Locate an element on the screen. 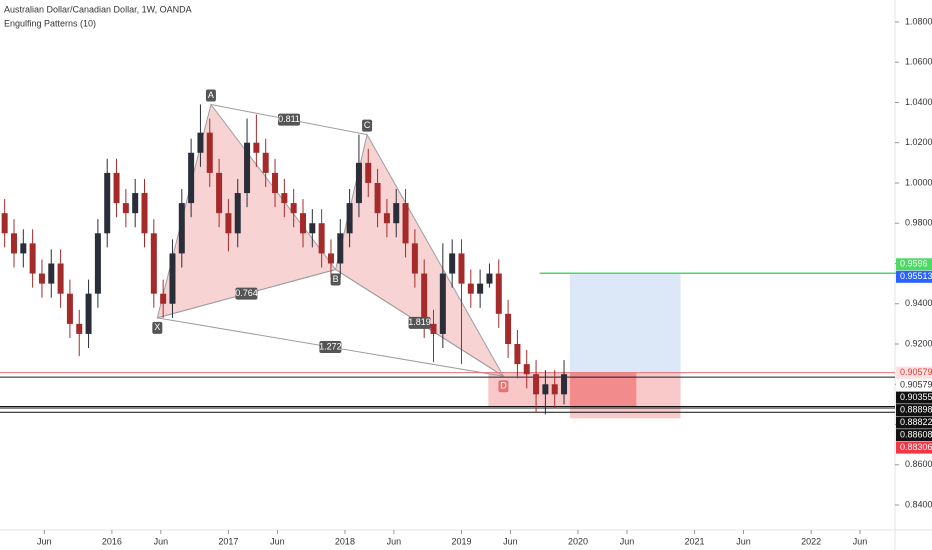 The image size is (932, 550). point-label: A is located at coordinates (211, 95).